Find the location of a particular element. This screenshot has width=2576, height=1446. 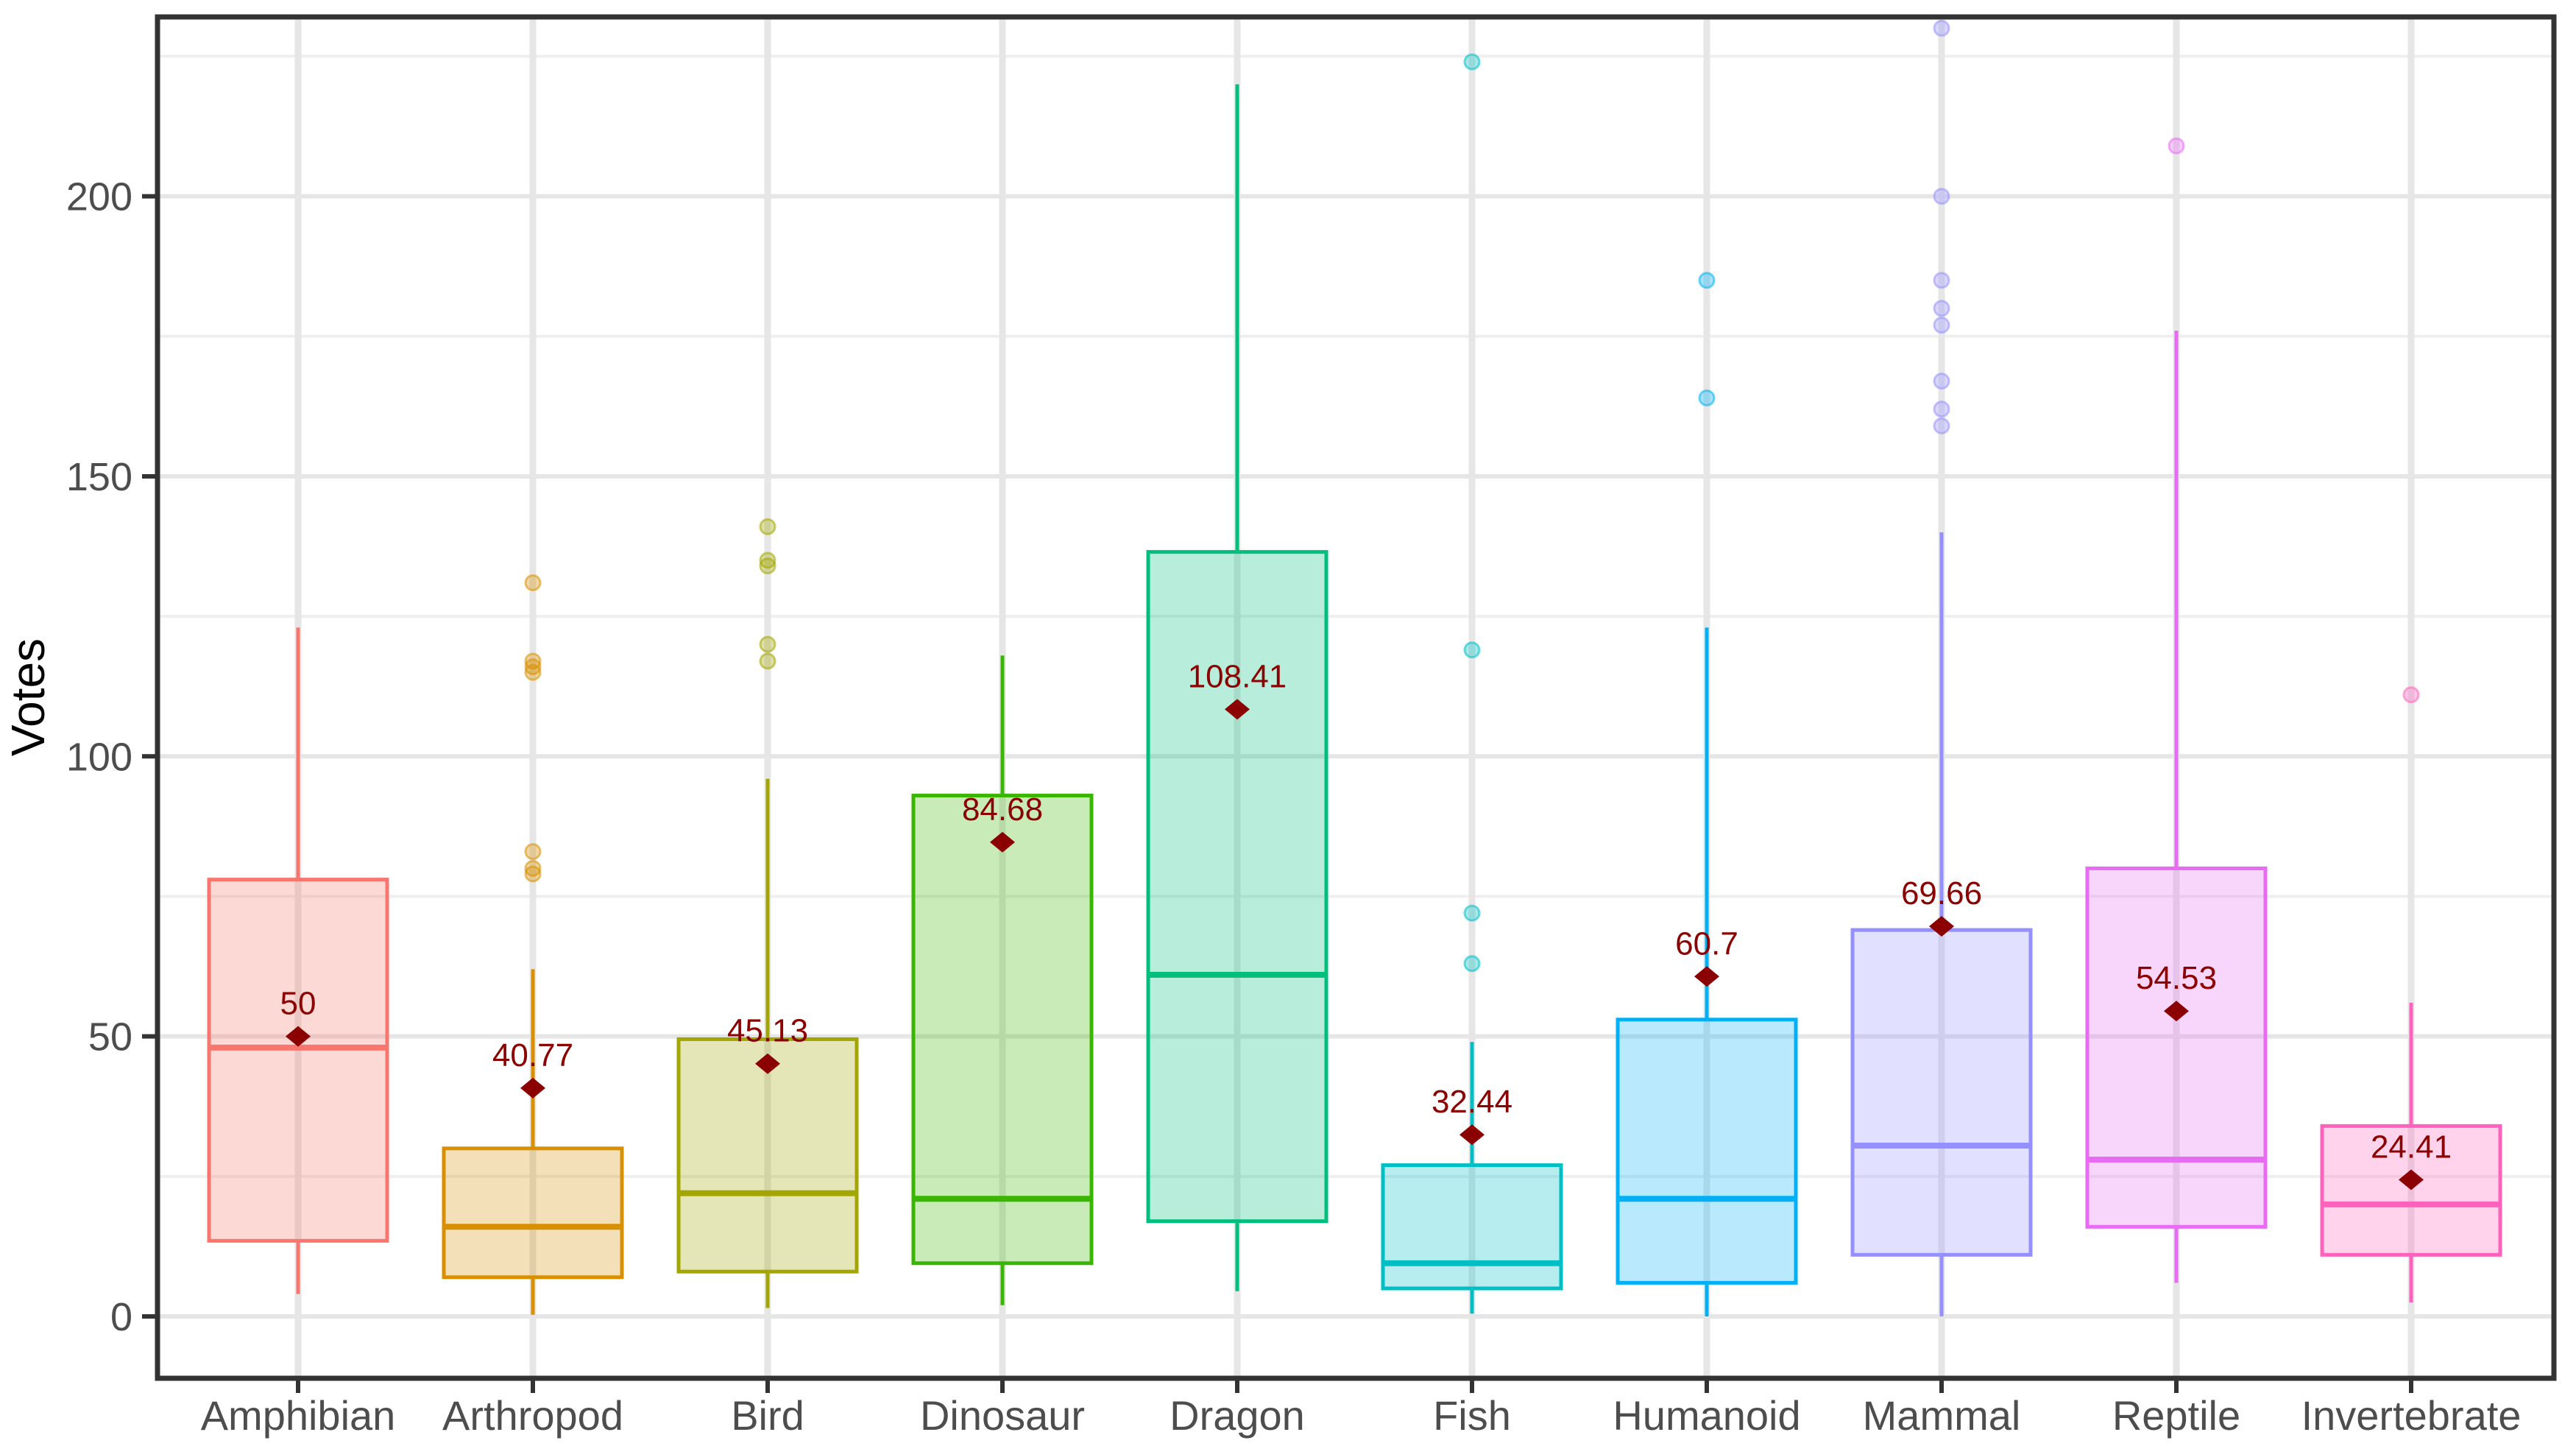

iqr-box-invertebrate is located at coordinates (2411, 1190).